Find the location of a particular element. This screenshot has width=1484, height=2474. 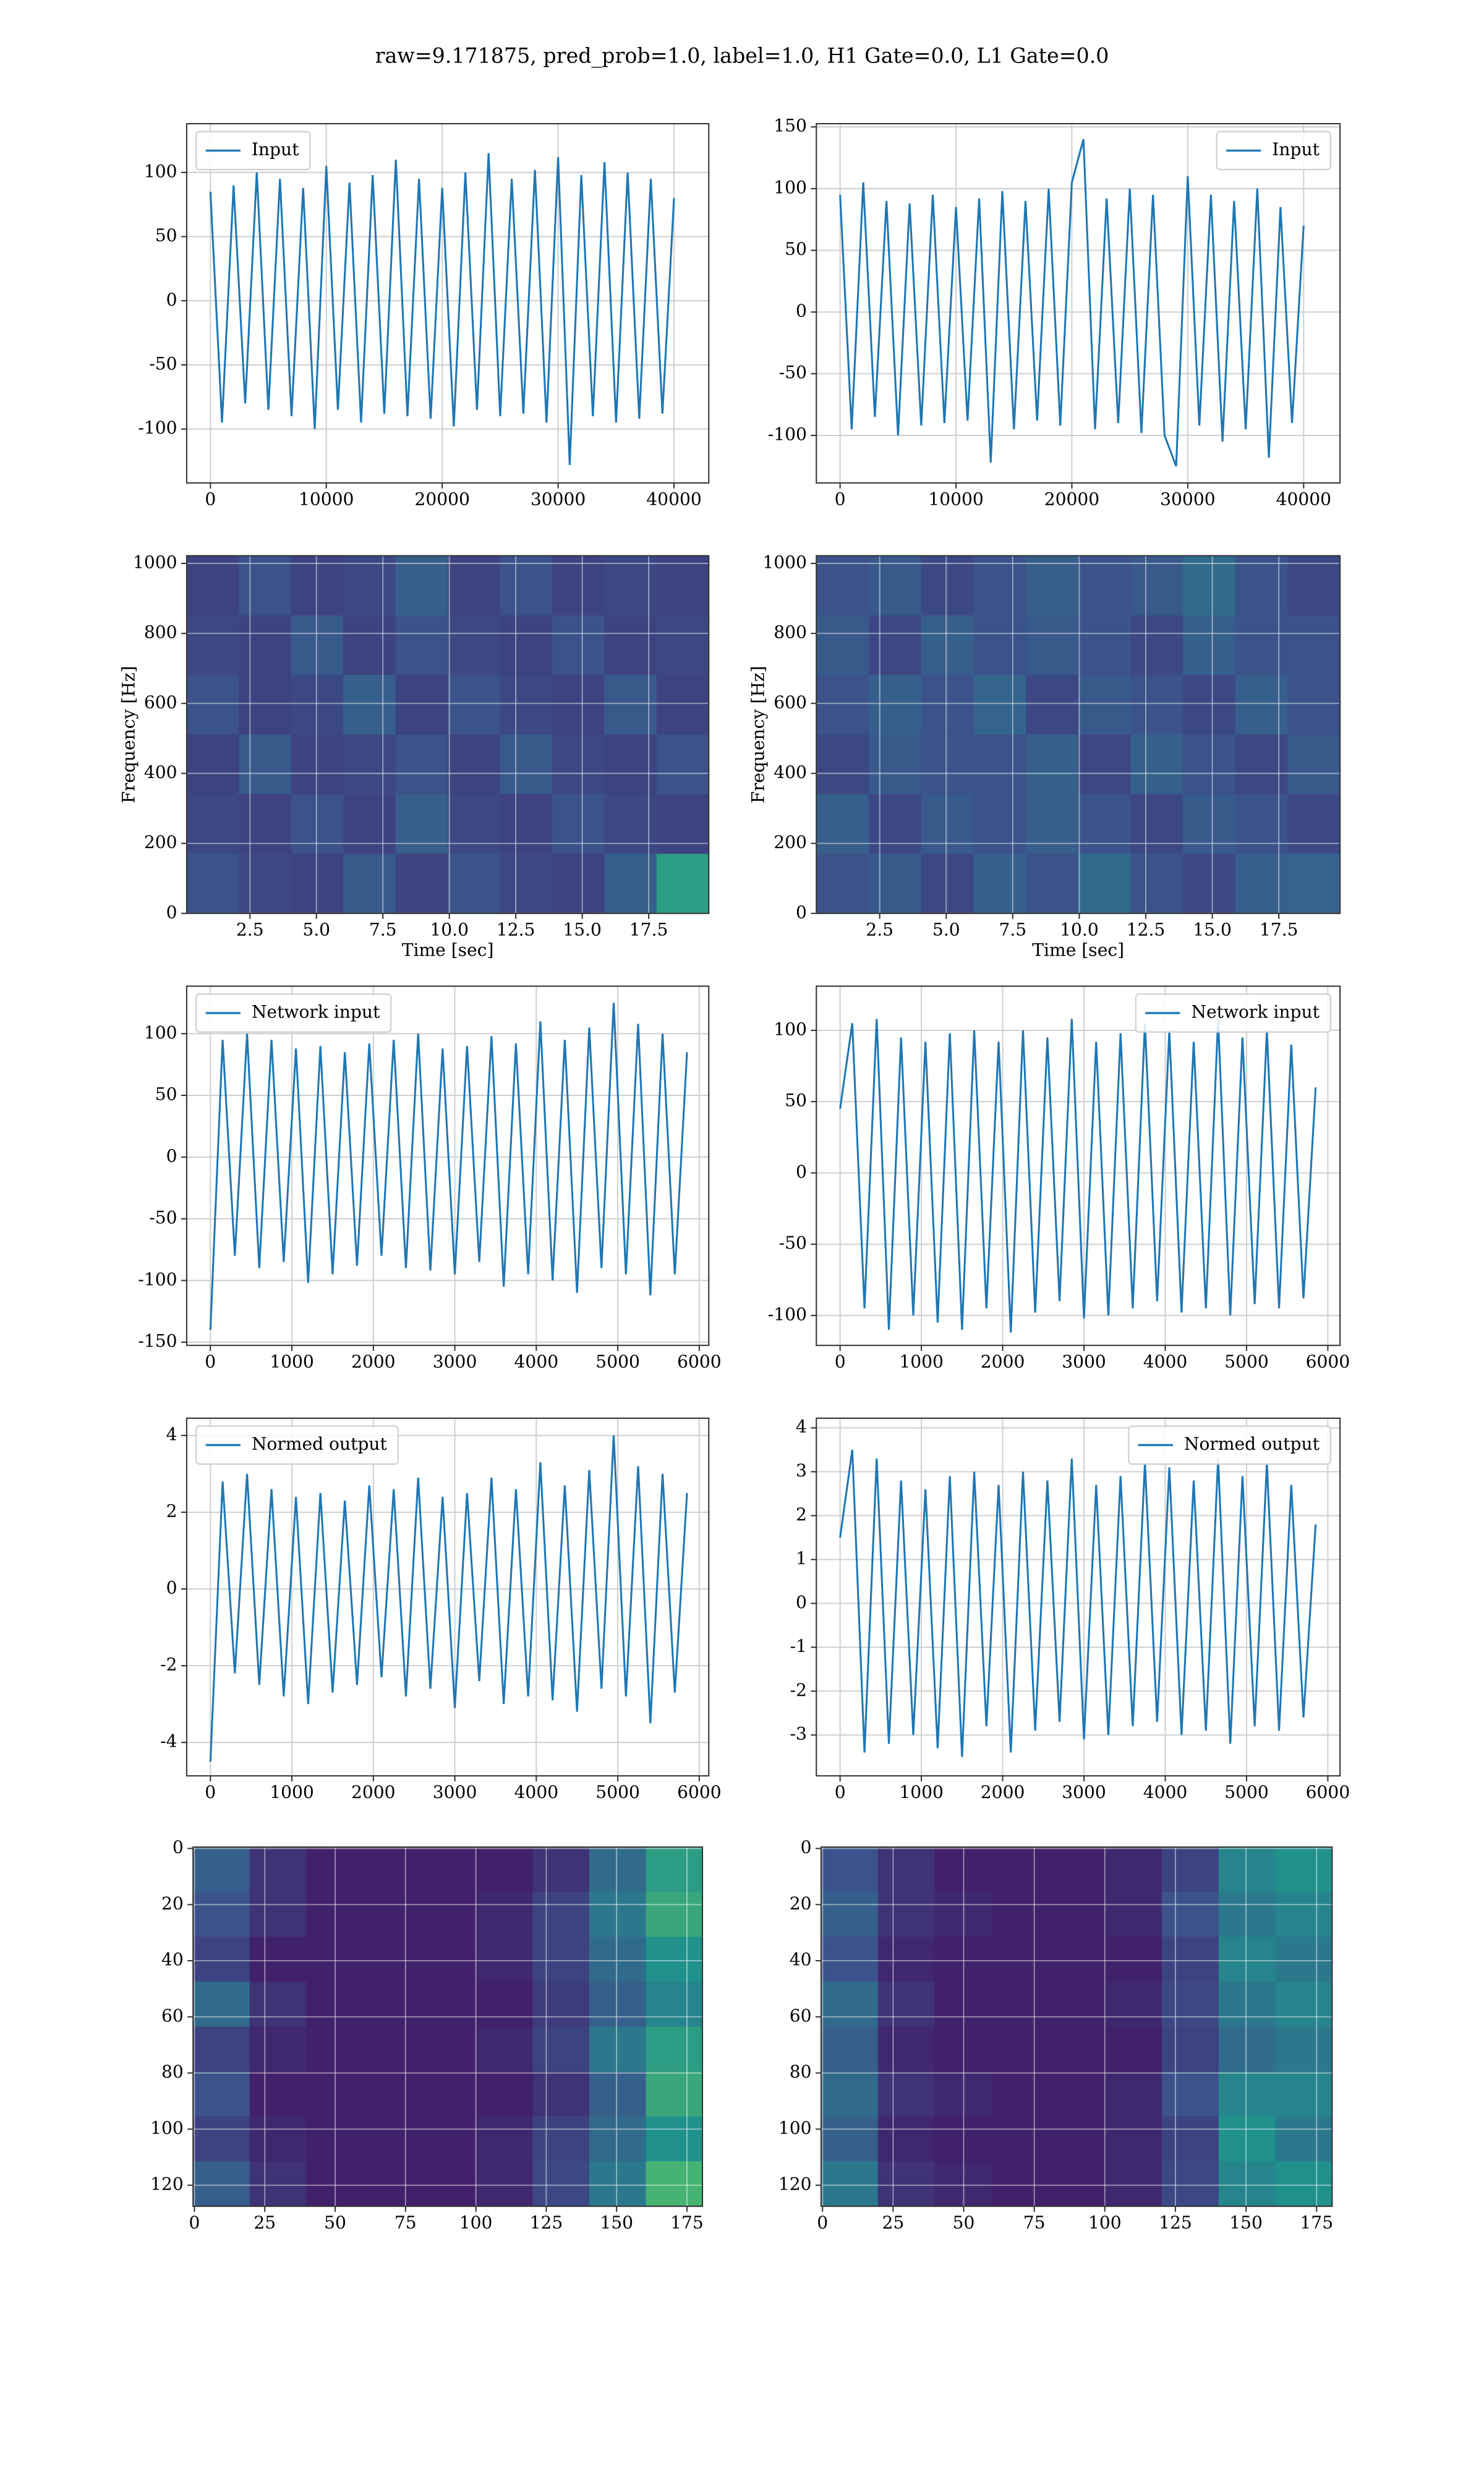

x-tick-label: 30000 is located at coordinates (1187, 499).